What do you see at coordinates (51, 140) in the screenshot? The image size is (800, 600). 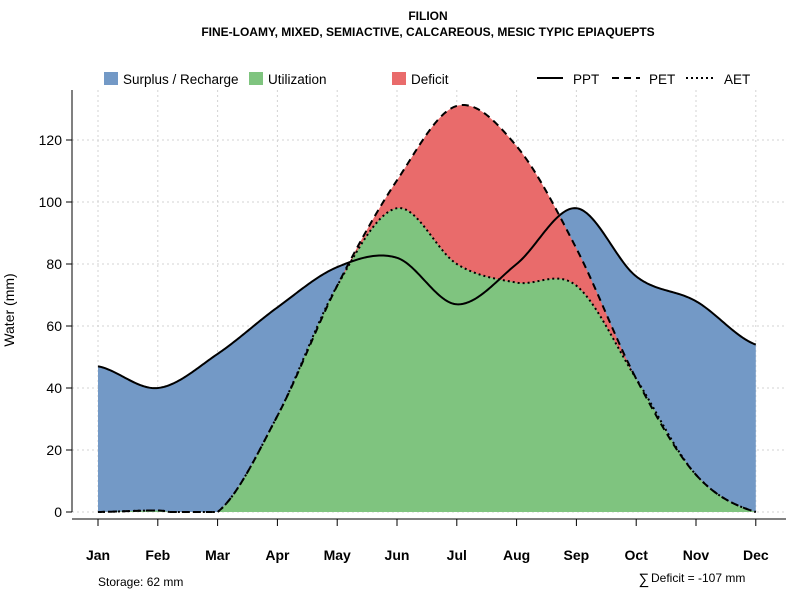 I see `y-tick-label: 120` at bounding box center [51, 140].